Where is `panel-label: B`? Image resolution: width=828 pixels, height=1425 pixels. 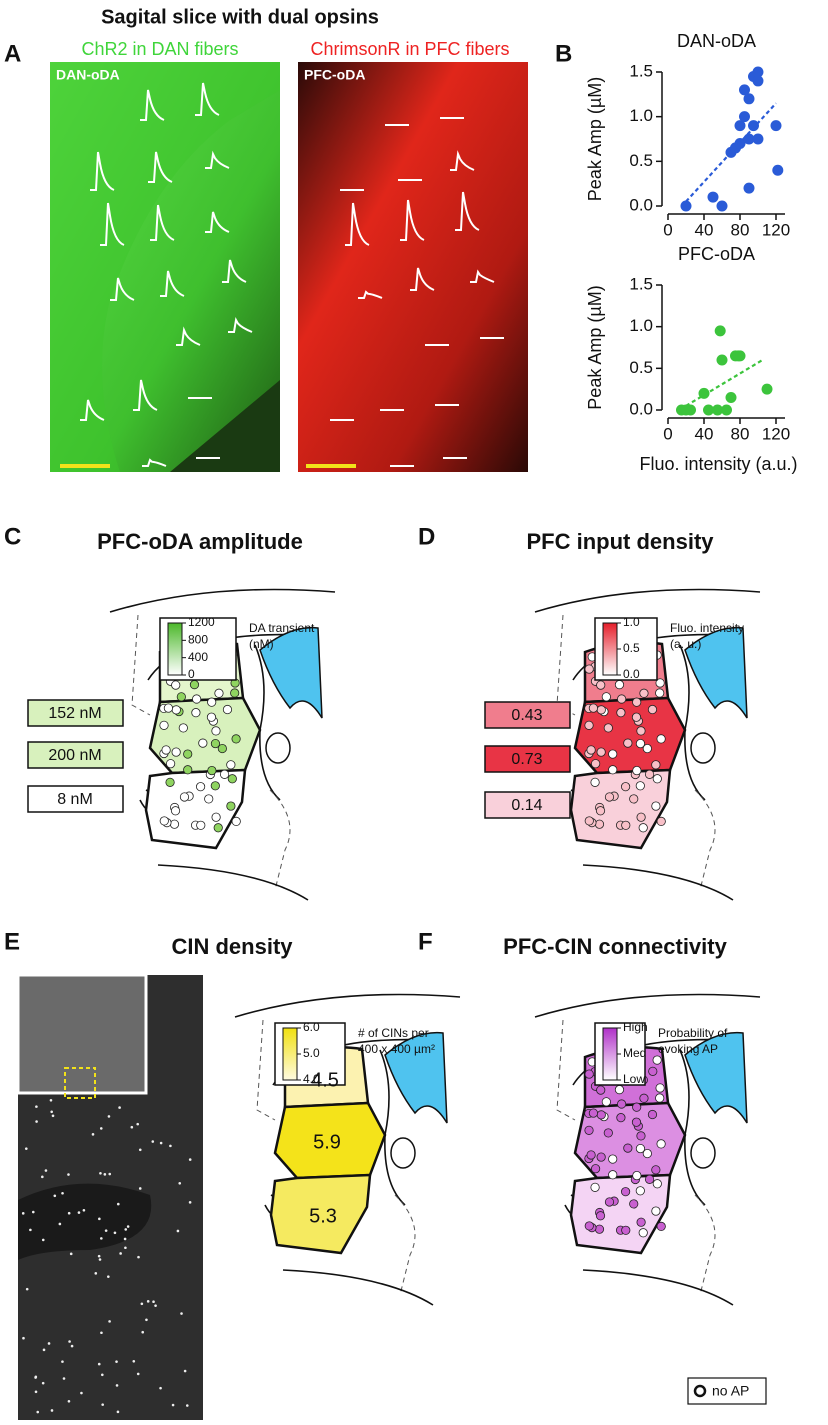
panel-label: B is located at coordinates (563, 53).